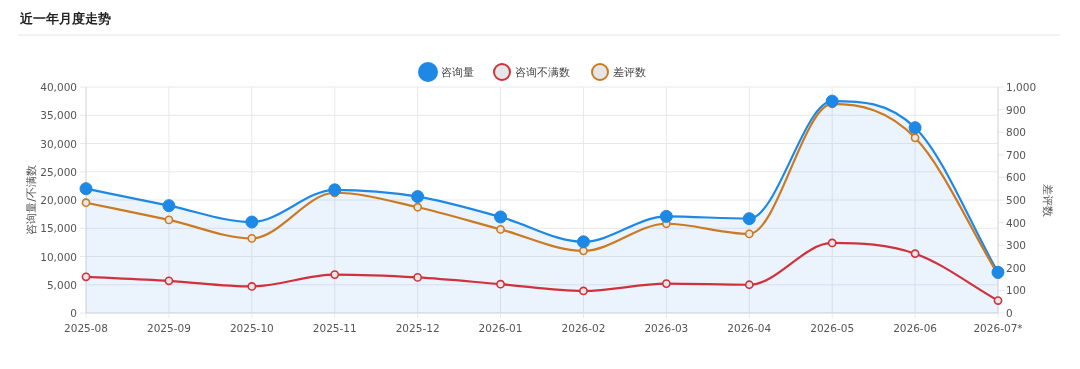  What do you see at coordinates (1016, 222) in the screenshot?
I see `y2-tick-label: 400` at bounding box center [1016, 222].